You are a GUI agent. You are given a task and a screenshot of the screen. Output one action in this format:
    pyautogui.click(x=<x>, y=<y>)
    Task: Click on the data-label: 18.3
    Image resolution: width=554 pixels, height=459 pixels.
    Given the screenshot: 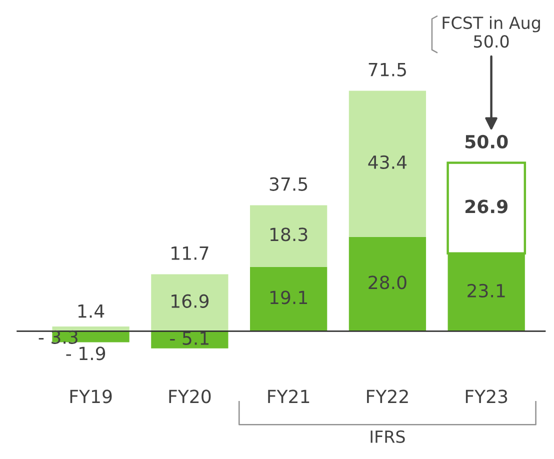 What is the action you would take?
    pyautogui.click(x=289, y=235)
    